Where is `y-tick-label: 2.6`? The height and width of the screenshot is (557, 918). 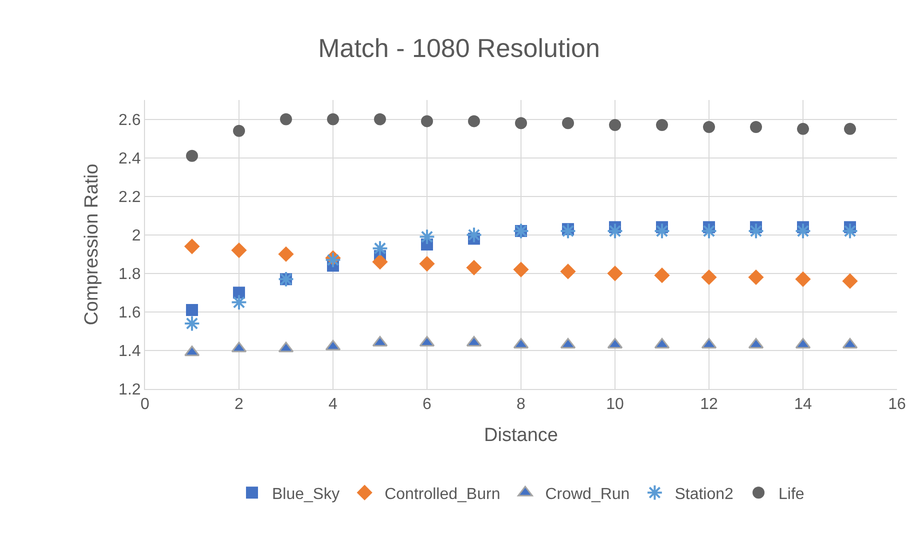
y-tick-label: 2.6 is located at coordinates (129, 120).